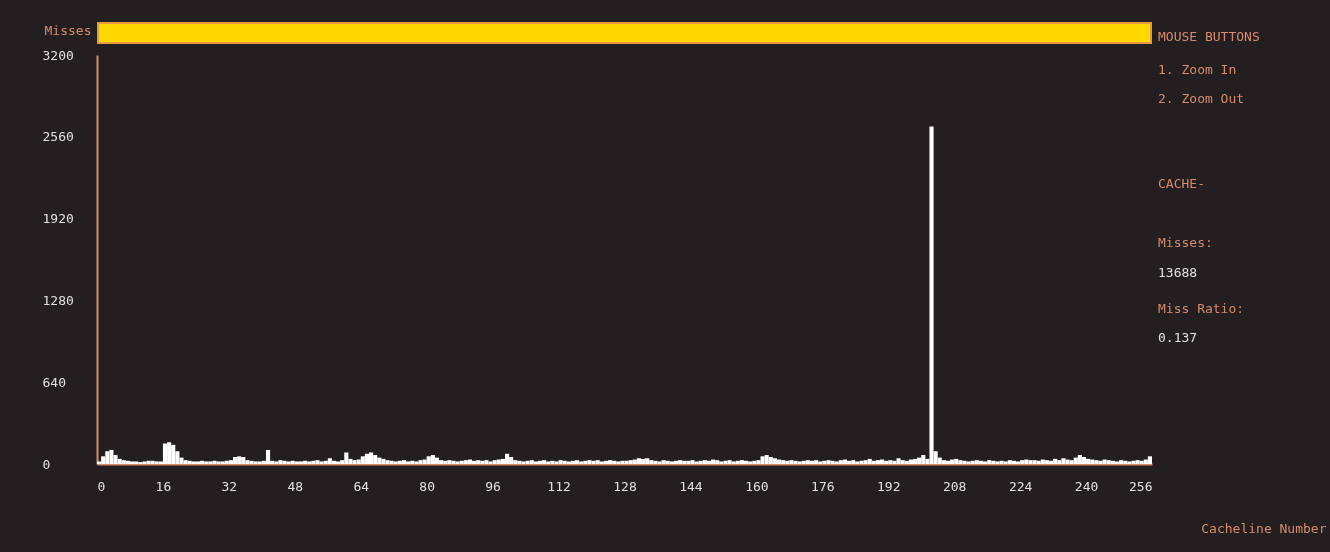 The width and height of the screenshot is (1330, 552). What do you see at coordinates (1086, 486) in the screenshot?
I see `x-tick-label: 240` at bounding box center [1086, 486].